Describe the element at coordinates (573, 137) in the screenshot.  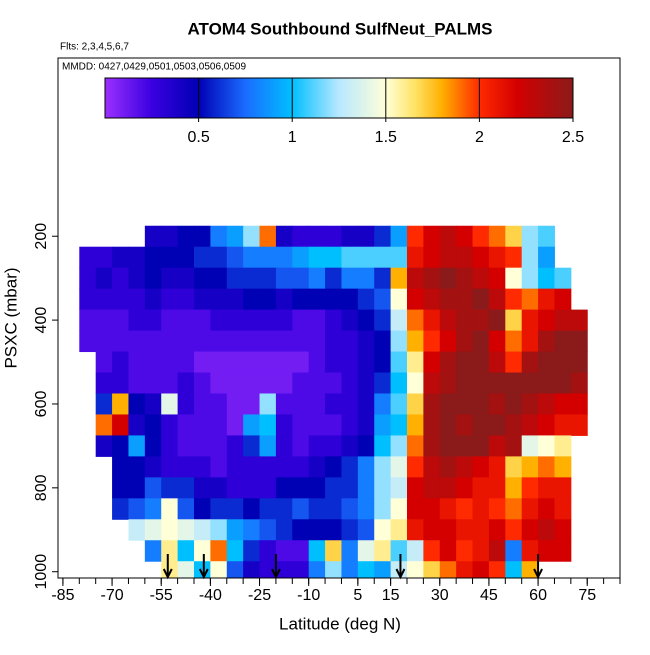
I see `colorbar-tick-label: 2.5` at that location.